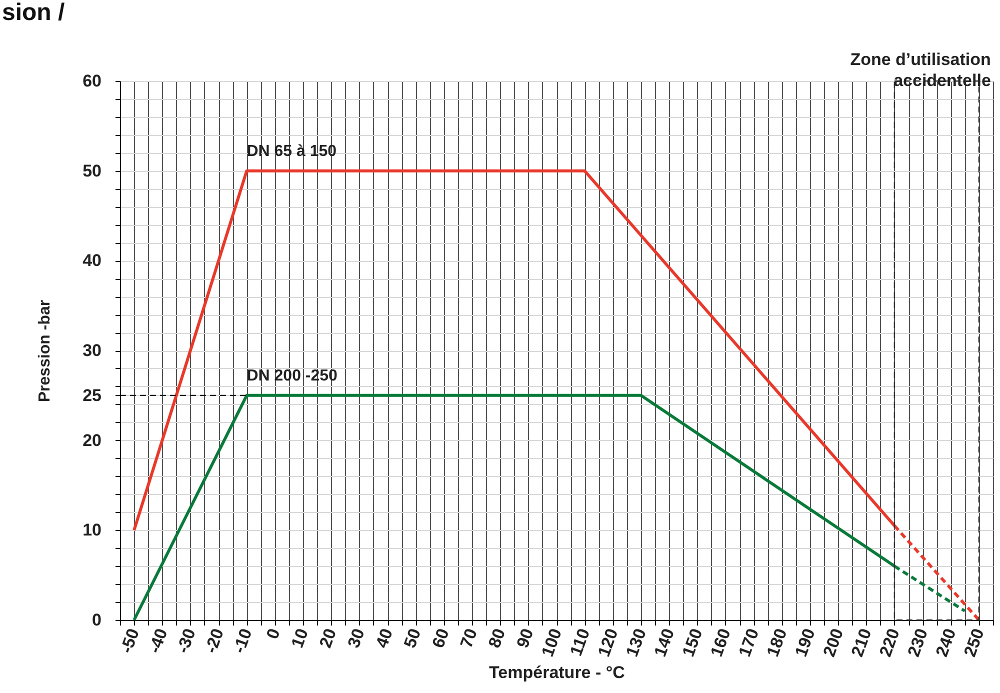 The width and height of the screenshot is (1000, 693). I want to click on x-tick-label: 80, so click(497, 638).